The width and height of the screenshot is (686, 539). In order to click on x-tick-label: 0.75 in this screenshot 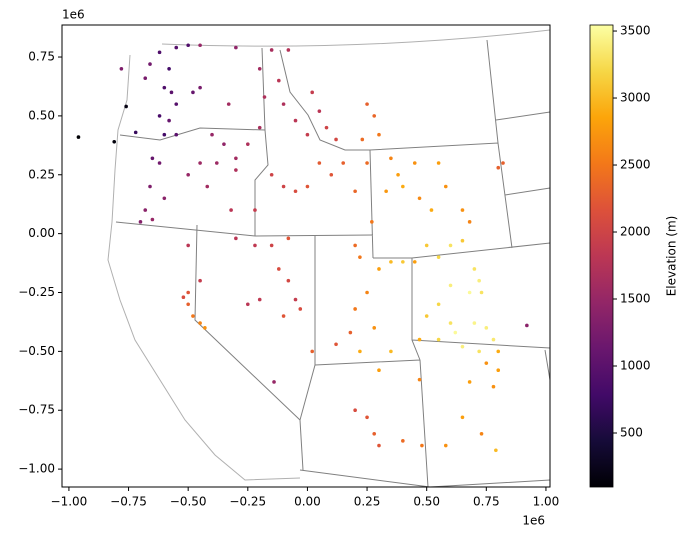, I will do `click(486, 502)`.